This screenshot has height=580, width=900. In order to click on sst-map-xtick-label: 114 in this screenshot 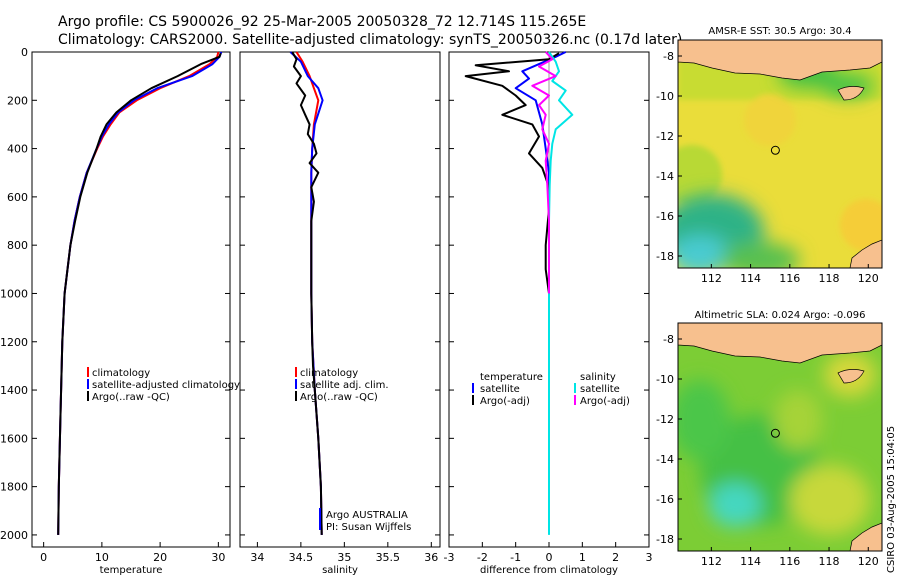, I will do `click(750, 278)`.